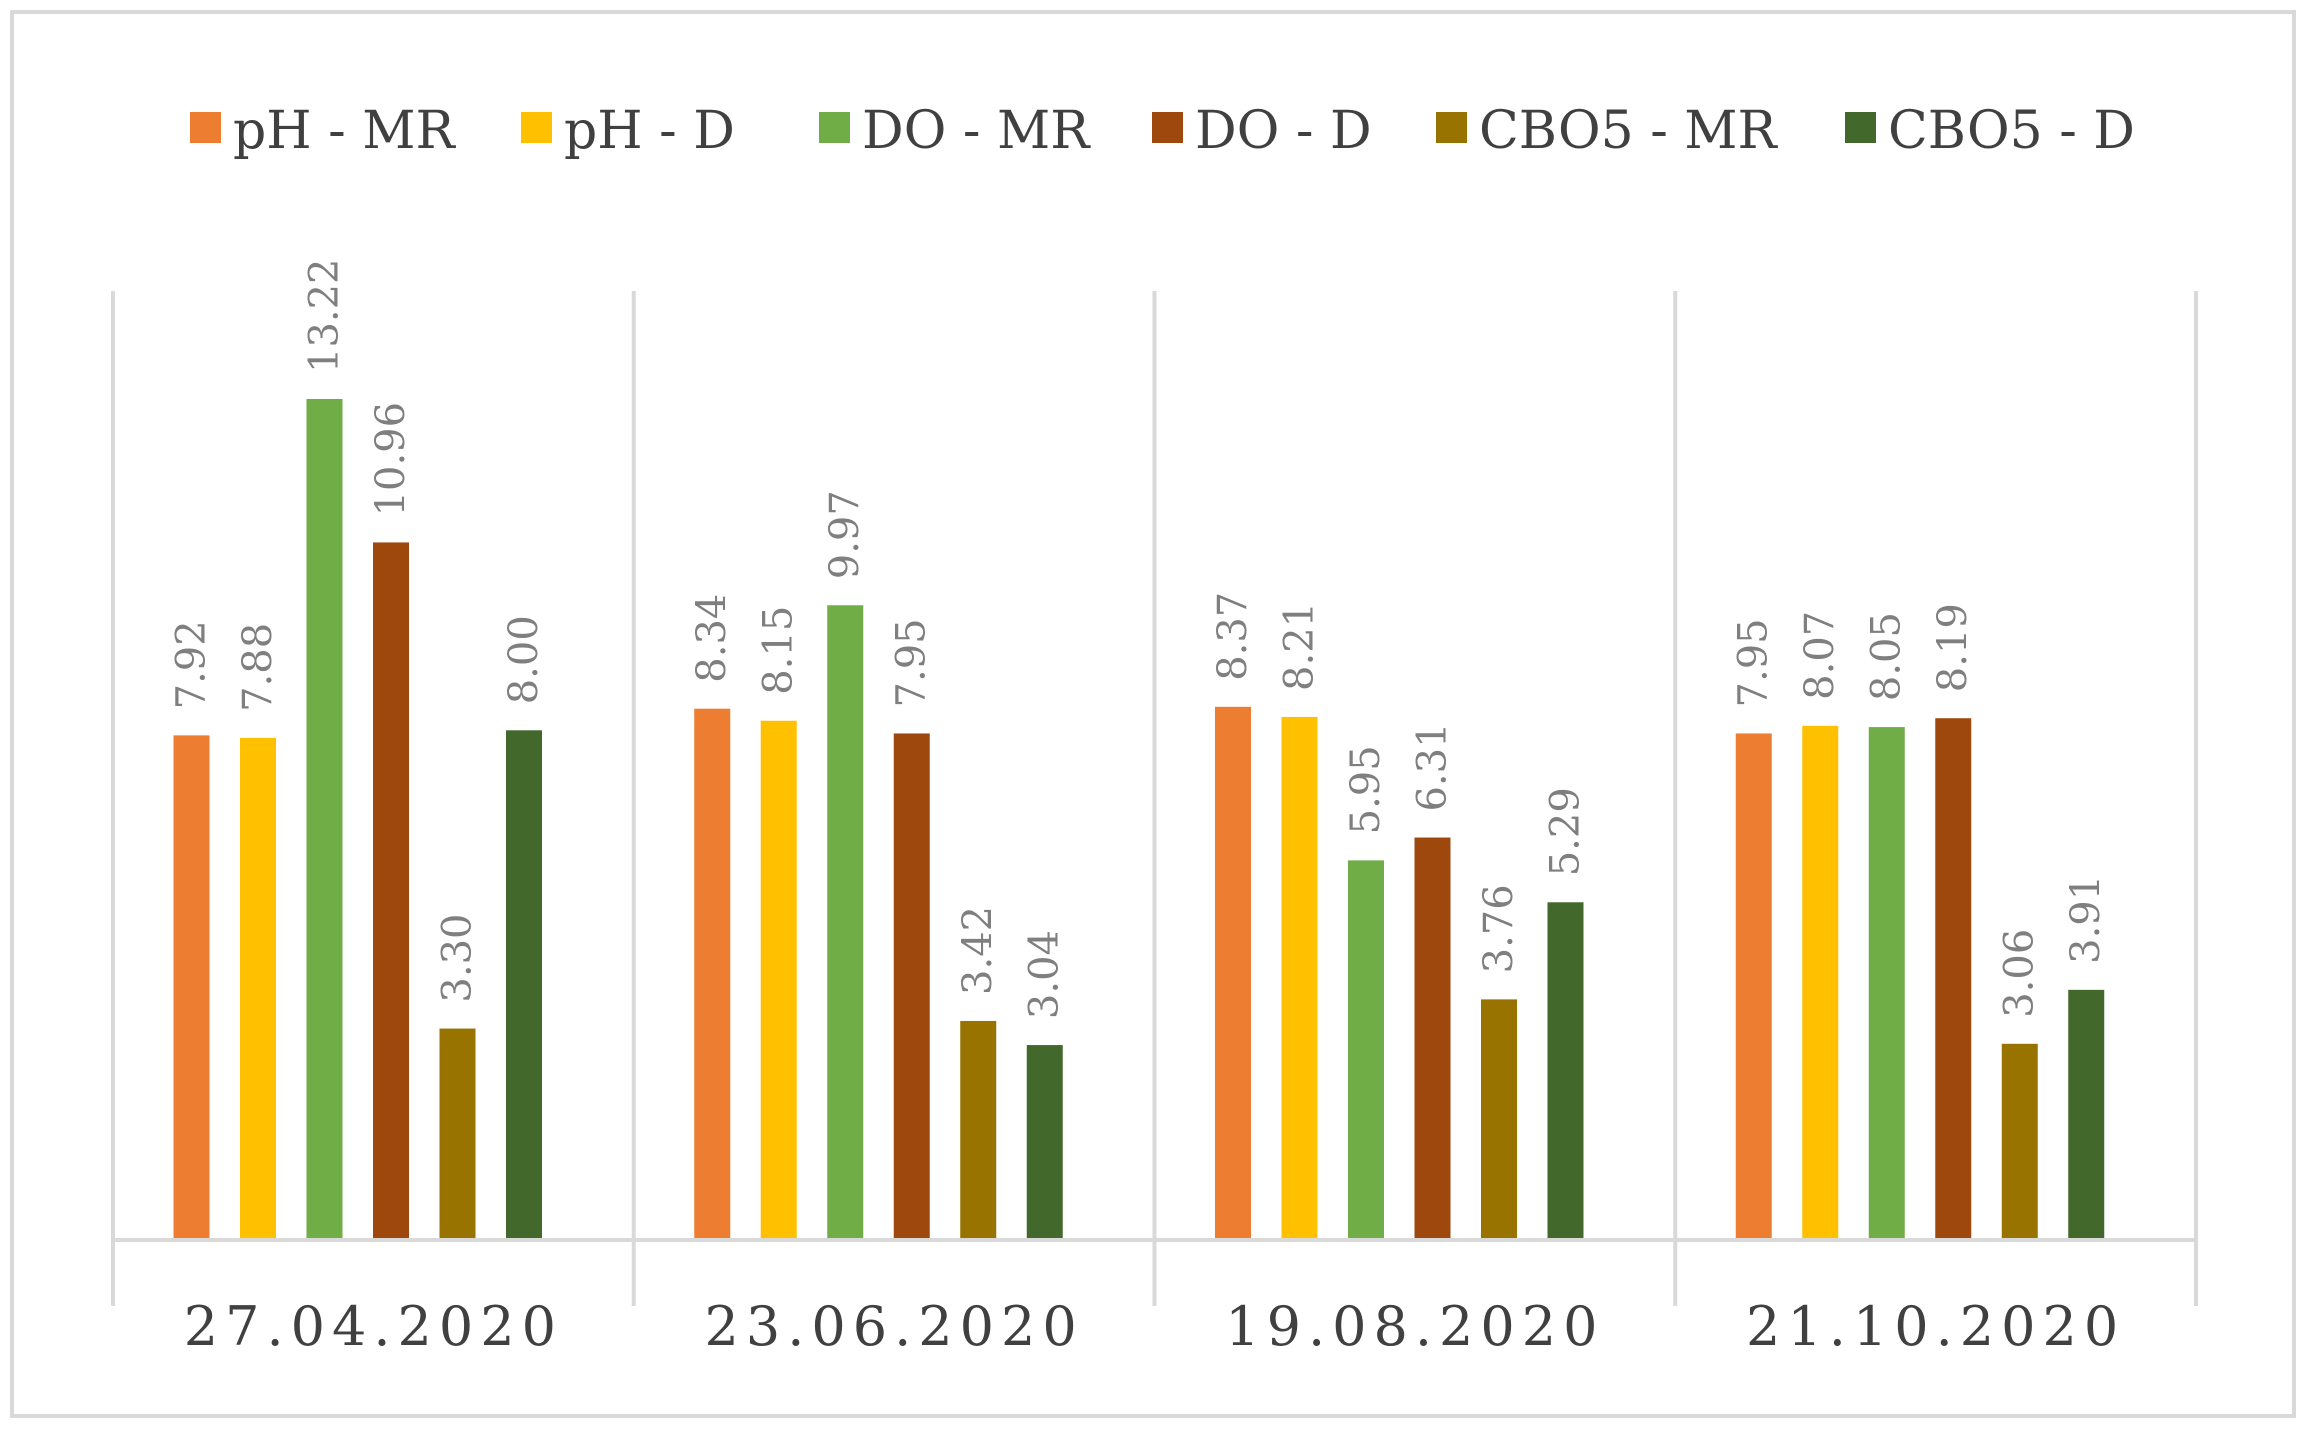 This screenshot has width=2310, height=1433. Describe the element at coordinates (649, 131) in the screenshot. I see `legend-label: pH - D` at that location.